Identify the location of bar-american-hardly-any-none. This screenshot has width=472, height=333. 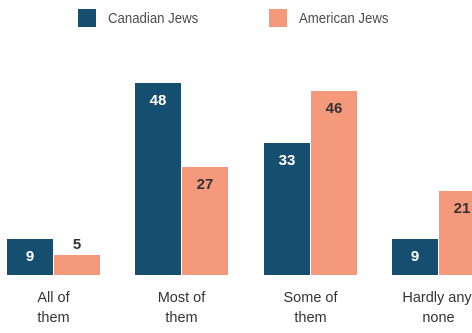
(455, 233).